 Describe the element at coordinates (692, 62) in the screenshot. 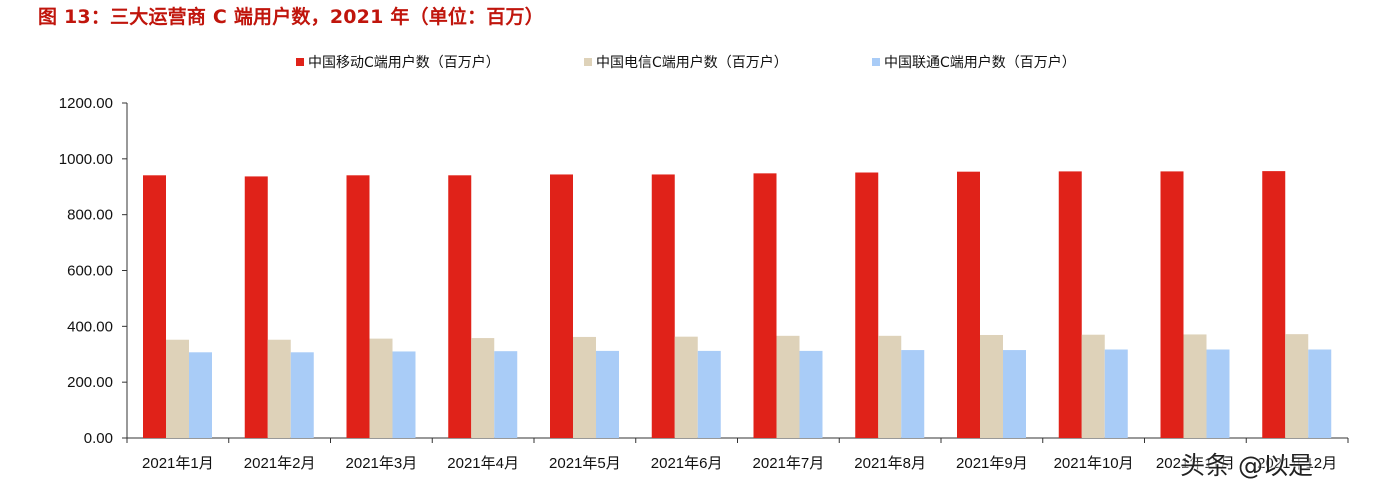

I see `legend-label: 中国电信C端用户数（百万户）` at that location.